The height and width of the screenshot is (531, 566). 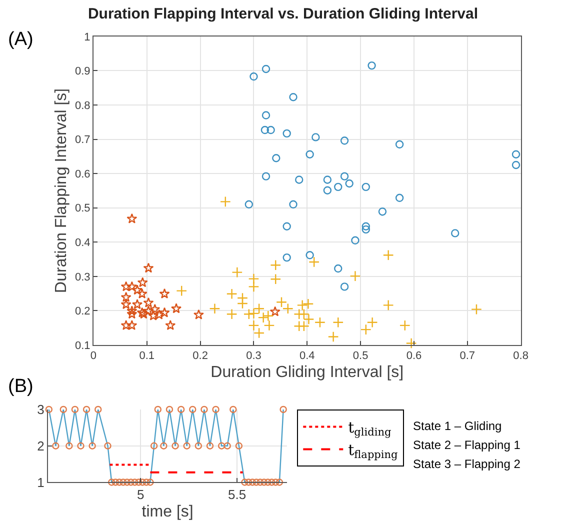 What do you see at coordinates (82, 106) in the screenshot?
I see `y-tick-label: 0.8` at bounding box center [82, 106].